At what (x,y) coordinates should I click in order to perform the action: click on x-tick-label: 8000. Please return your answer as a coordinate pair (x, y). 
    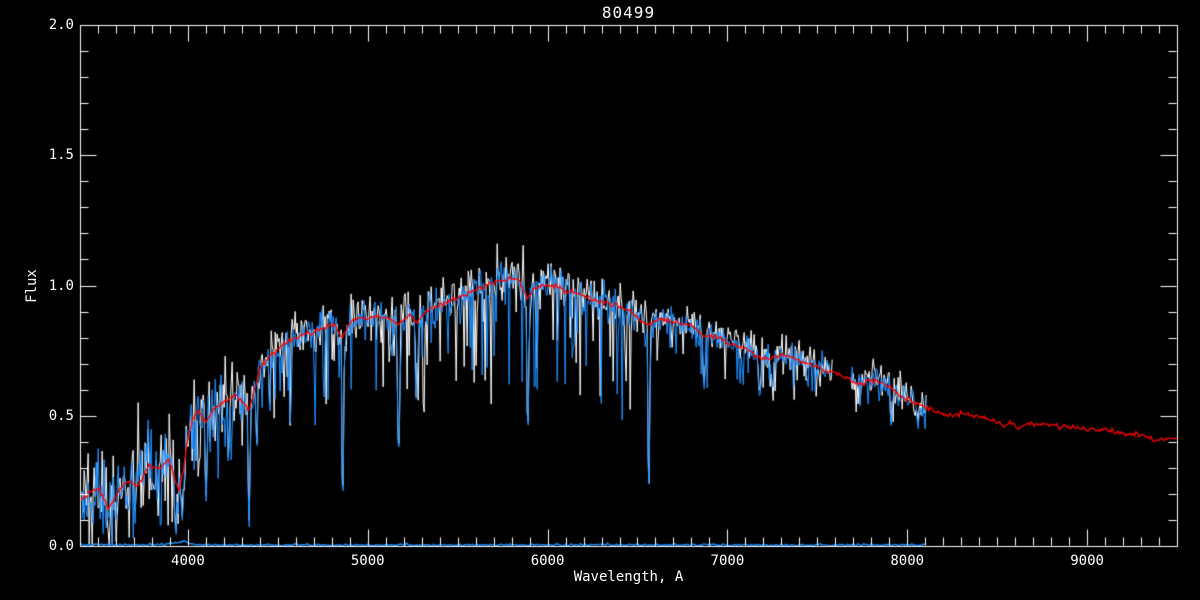
    Looking at the image, I should click on (907, 561).